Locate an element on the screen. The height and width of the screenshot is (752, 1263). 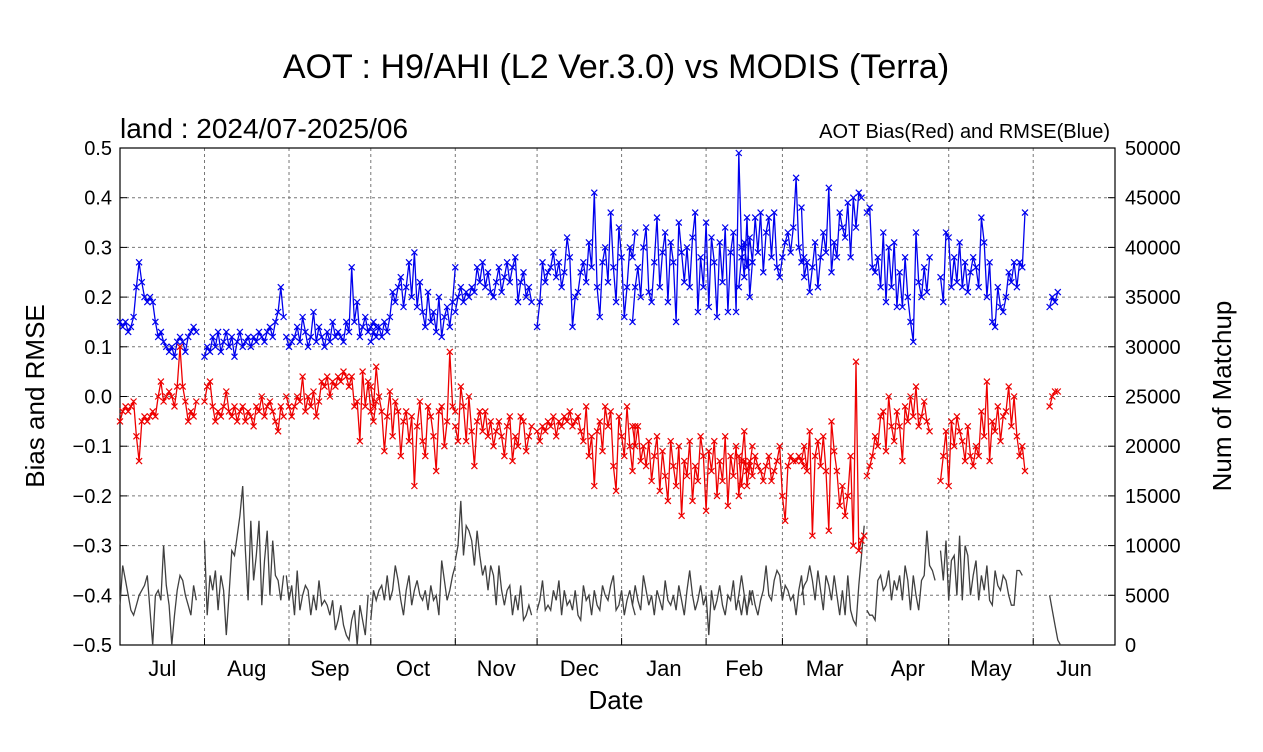
matchup-series-line is located at coordinates (244, 560).